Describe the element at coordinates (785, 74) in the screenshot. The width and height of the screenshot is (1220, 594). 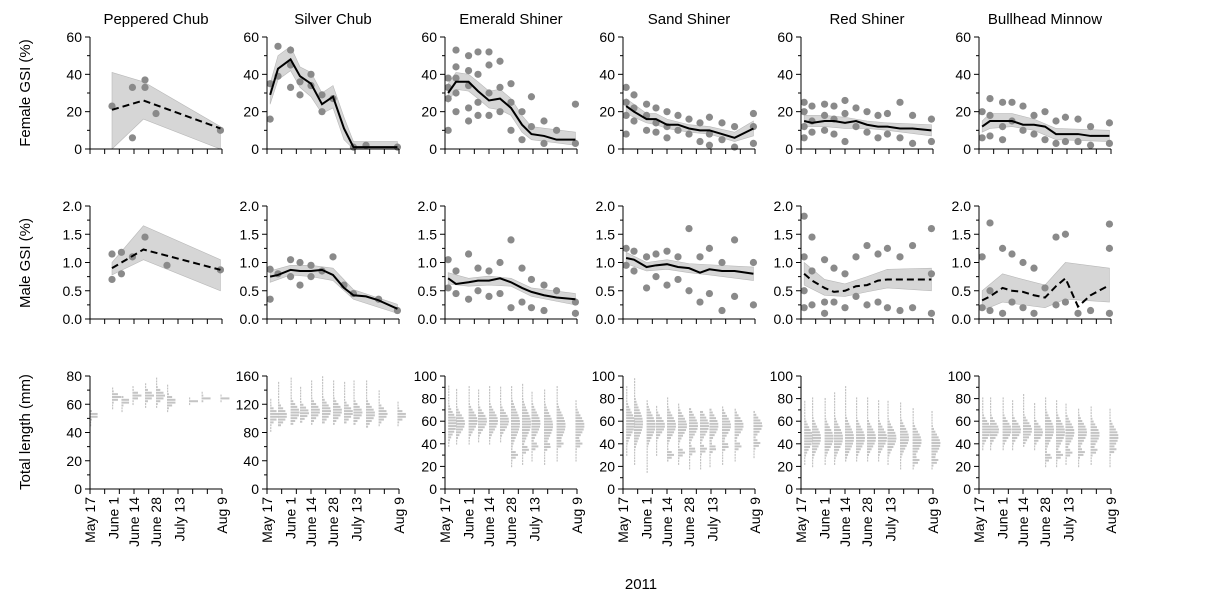
I see `y-tick-label: 40` at that location.